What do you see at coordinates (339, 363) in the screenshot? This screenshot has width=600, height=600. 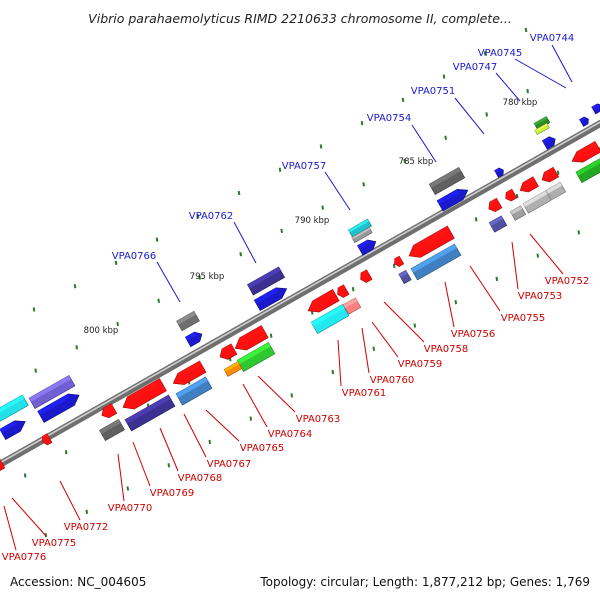 I see `callout-vpa0761` at bounding box center [339, 363].